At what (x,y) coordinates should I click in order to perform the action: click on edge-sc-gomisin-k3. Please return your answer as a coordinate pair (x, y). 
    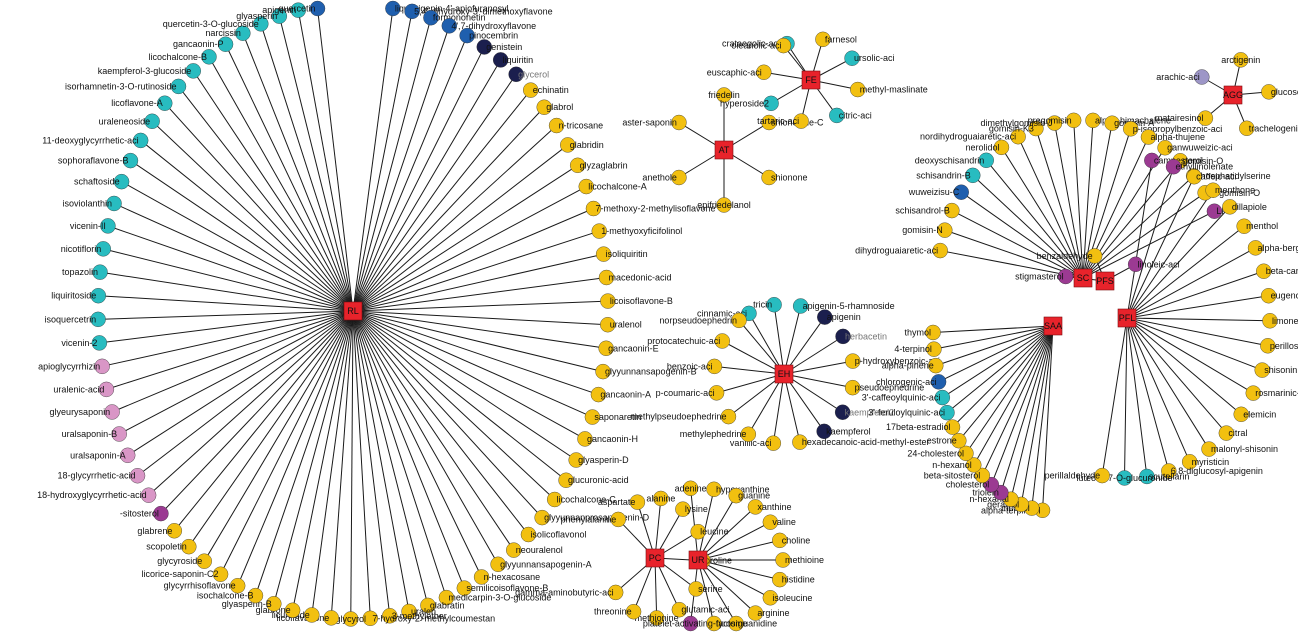
    Looking at the image, I should click on (1059, 203).